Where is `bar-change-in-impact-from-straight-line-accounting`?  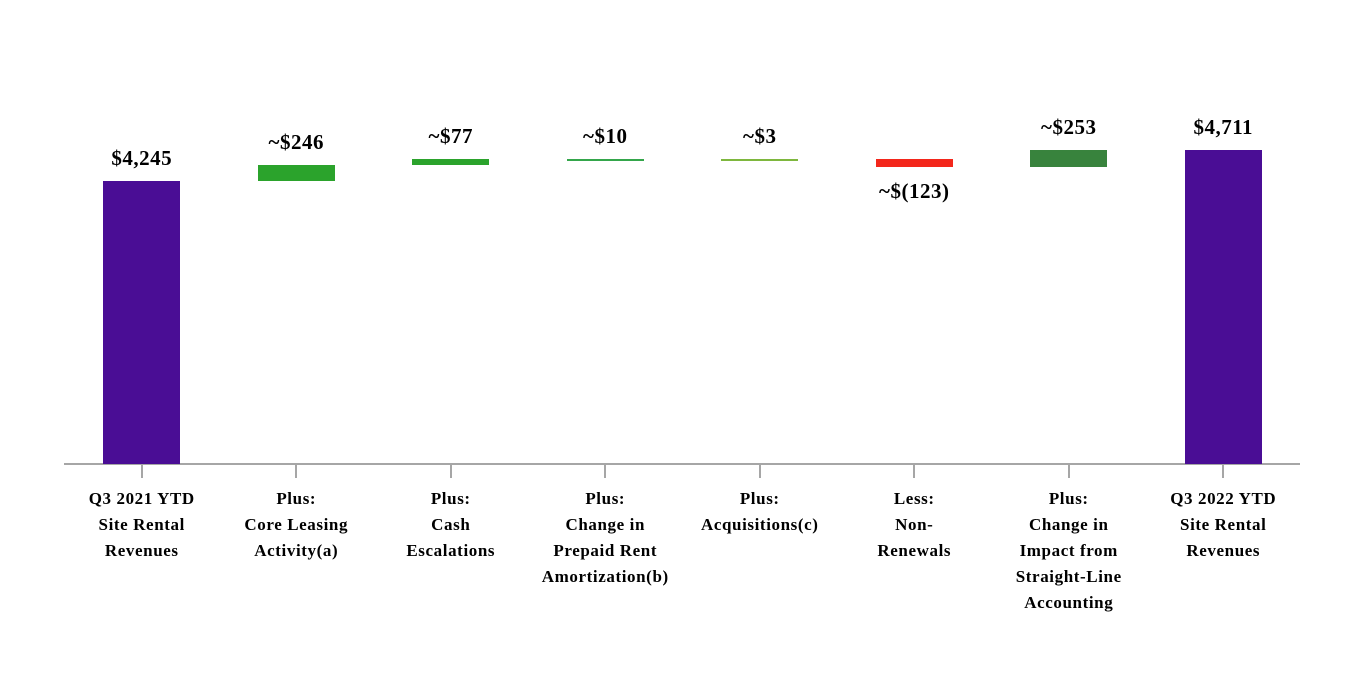 bar-change-in-impact-from-straight-line-accounting is located at coordinates (1069, 158).